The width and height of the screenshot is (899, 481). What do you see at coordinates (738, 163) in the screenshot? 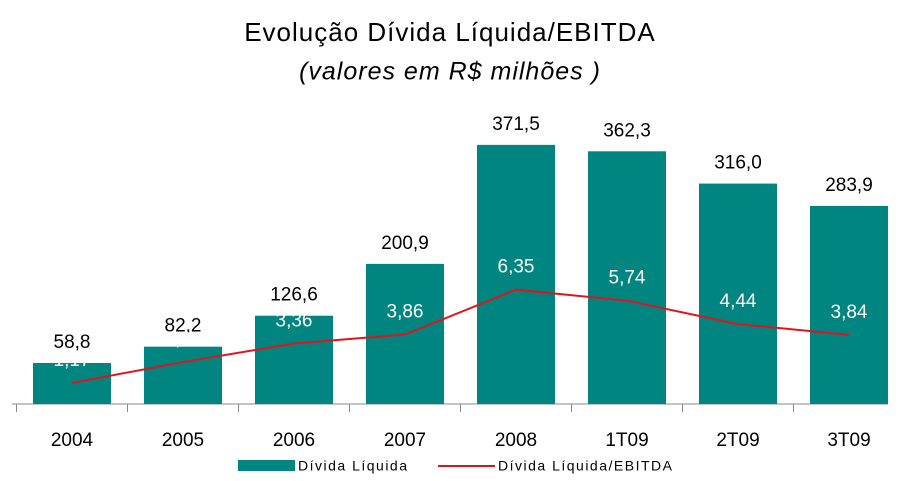
I see `bar-value-label: 316,0` at bounding box center [738, 163].